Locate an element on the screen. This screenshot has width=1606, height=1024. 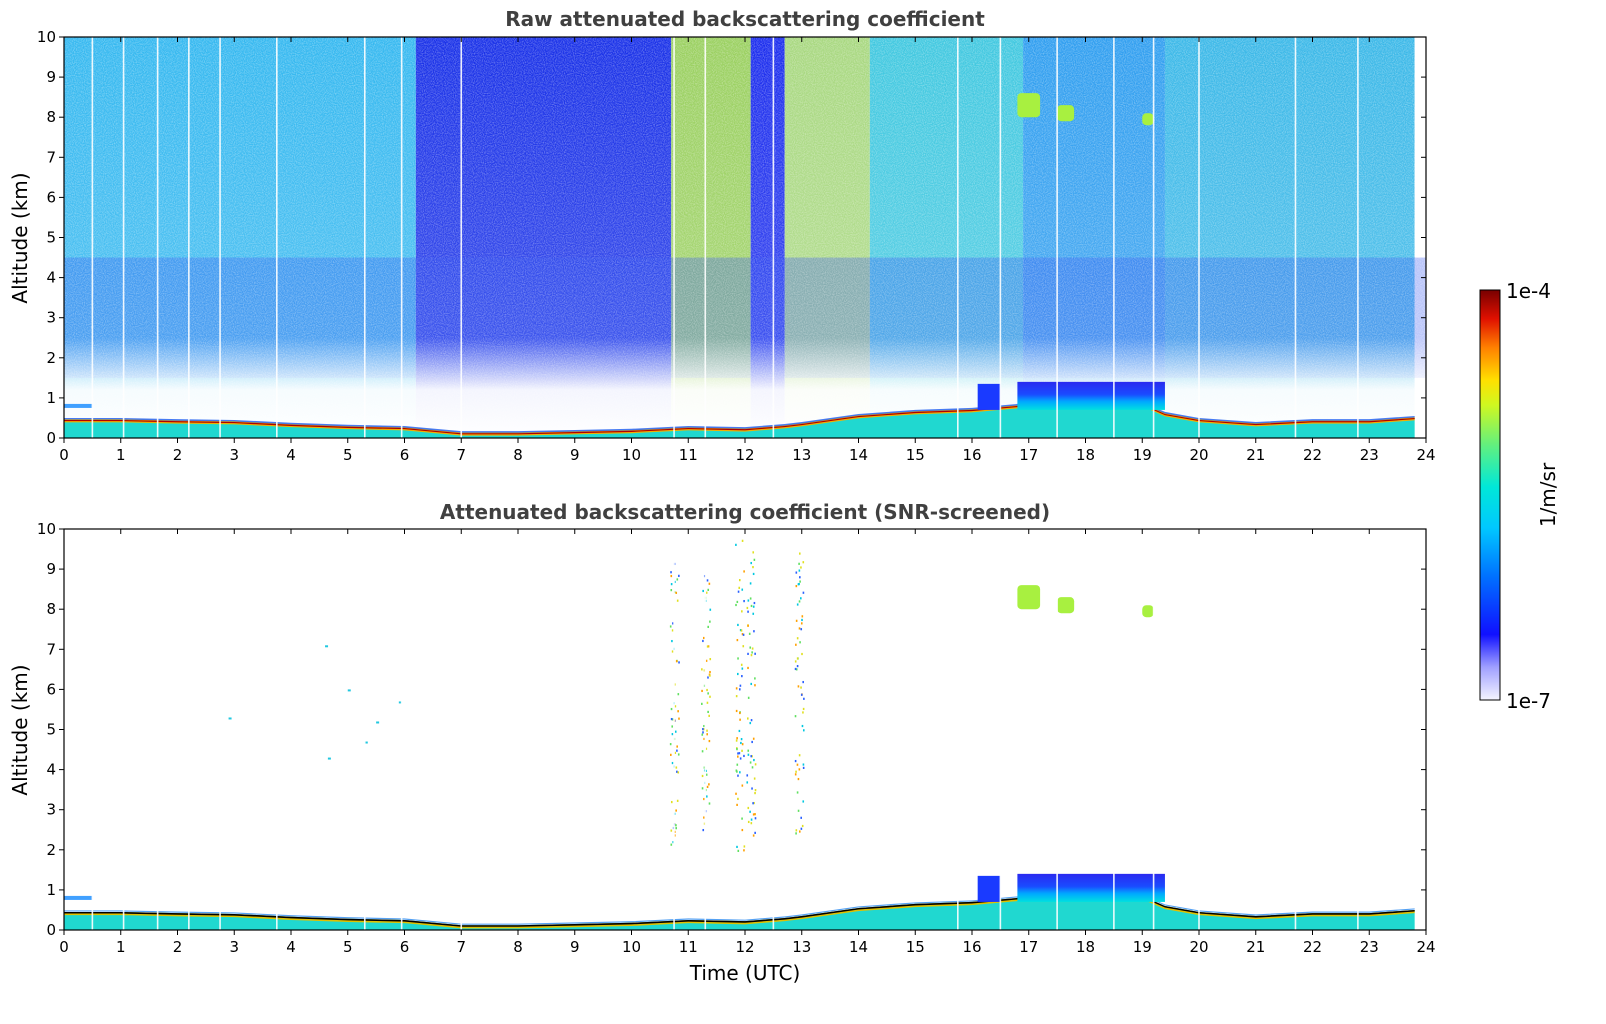
x-tick-label: 21 is located at coordinates (1255, 455).